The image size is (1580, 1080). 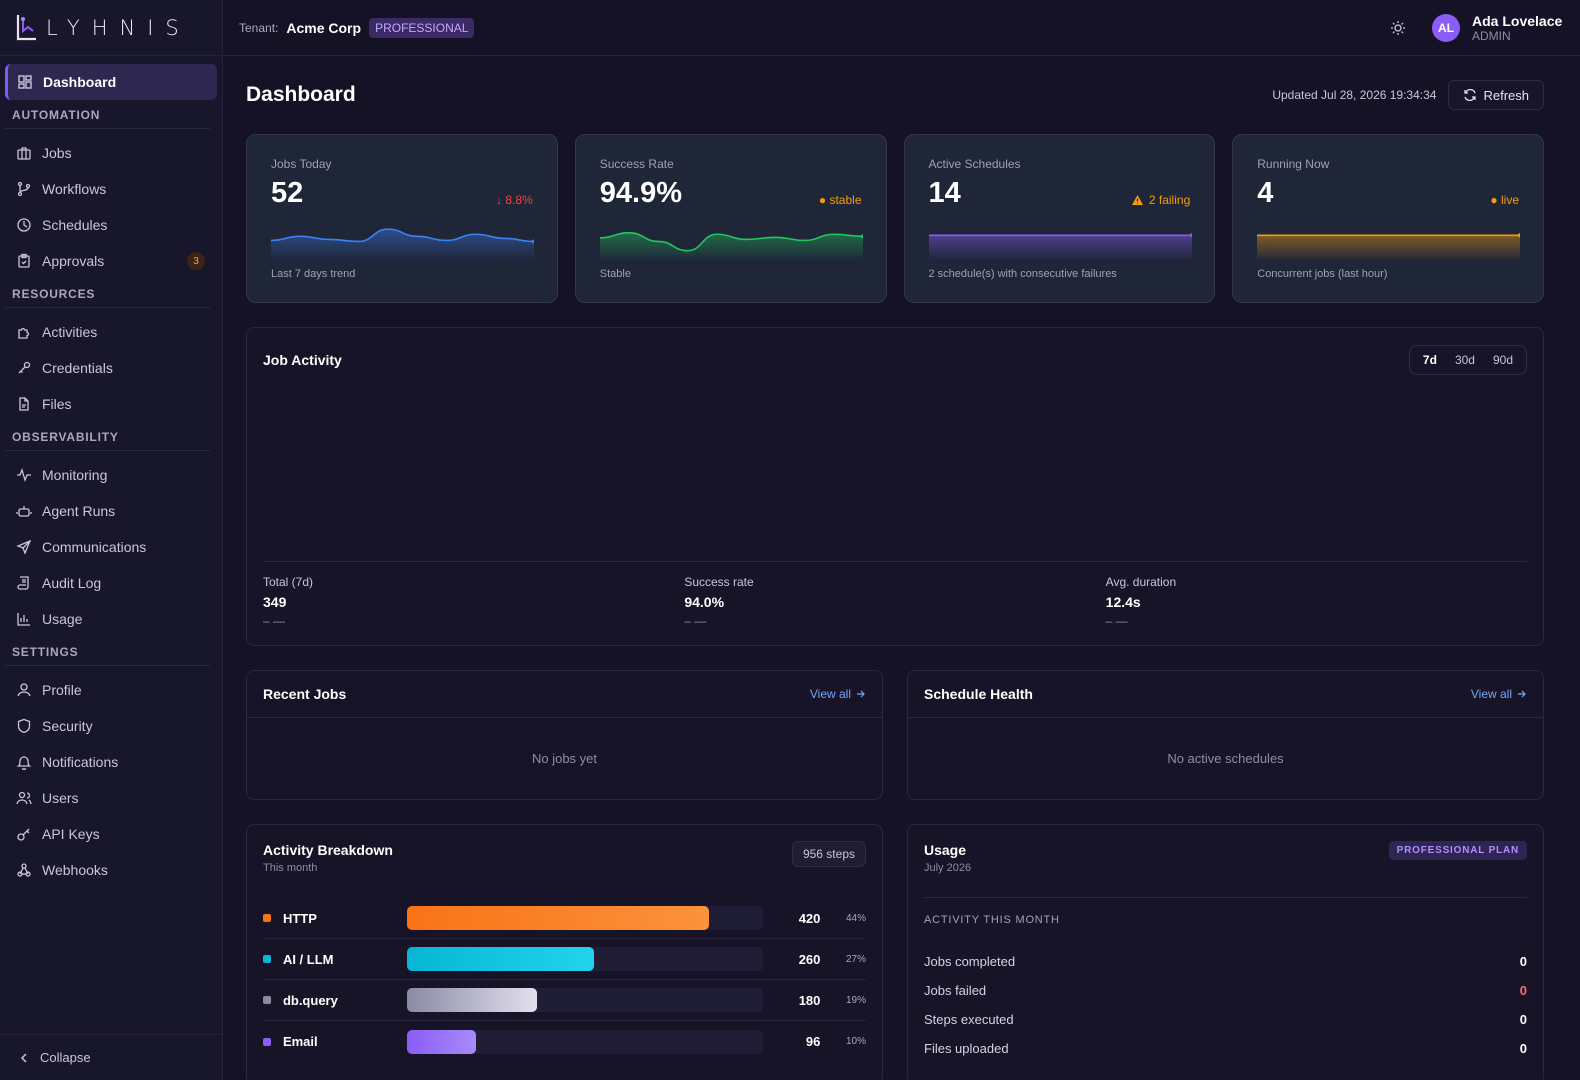 What do you see at coordinates (196, 261) in the screenshot?
I see `approvals-count-badge: 3` at bounding box center [196, 261].